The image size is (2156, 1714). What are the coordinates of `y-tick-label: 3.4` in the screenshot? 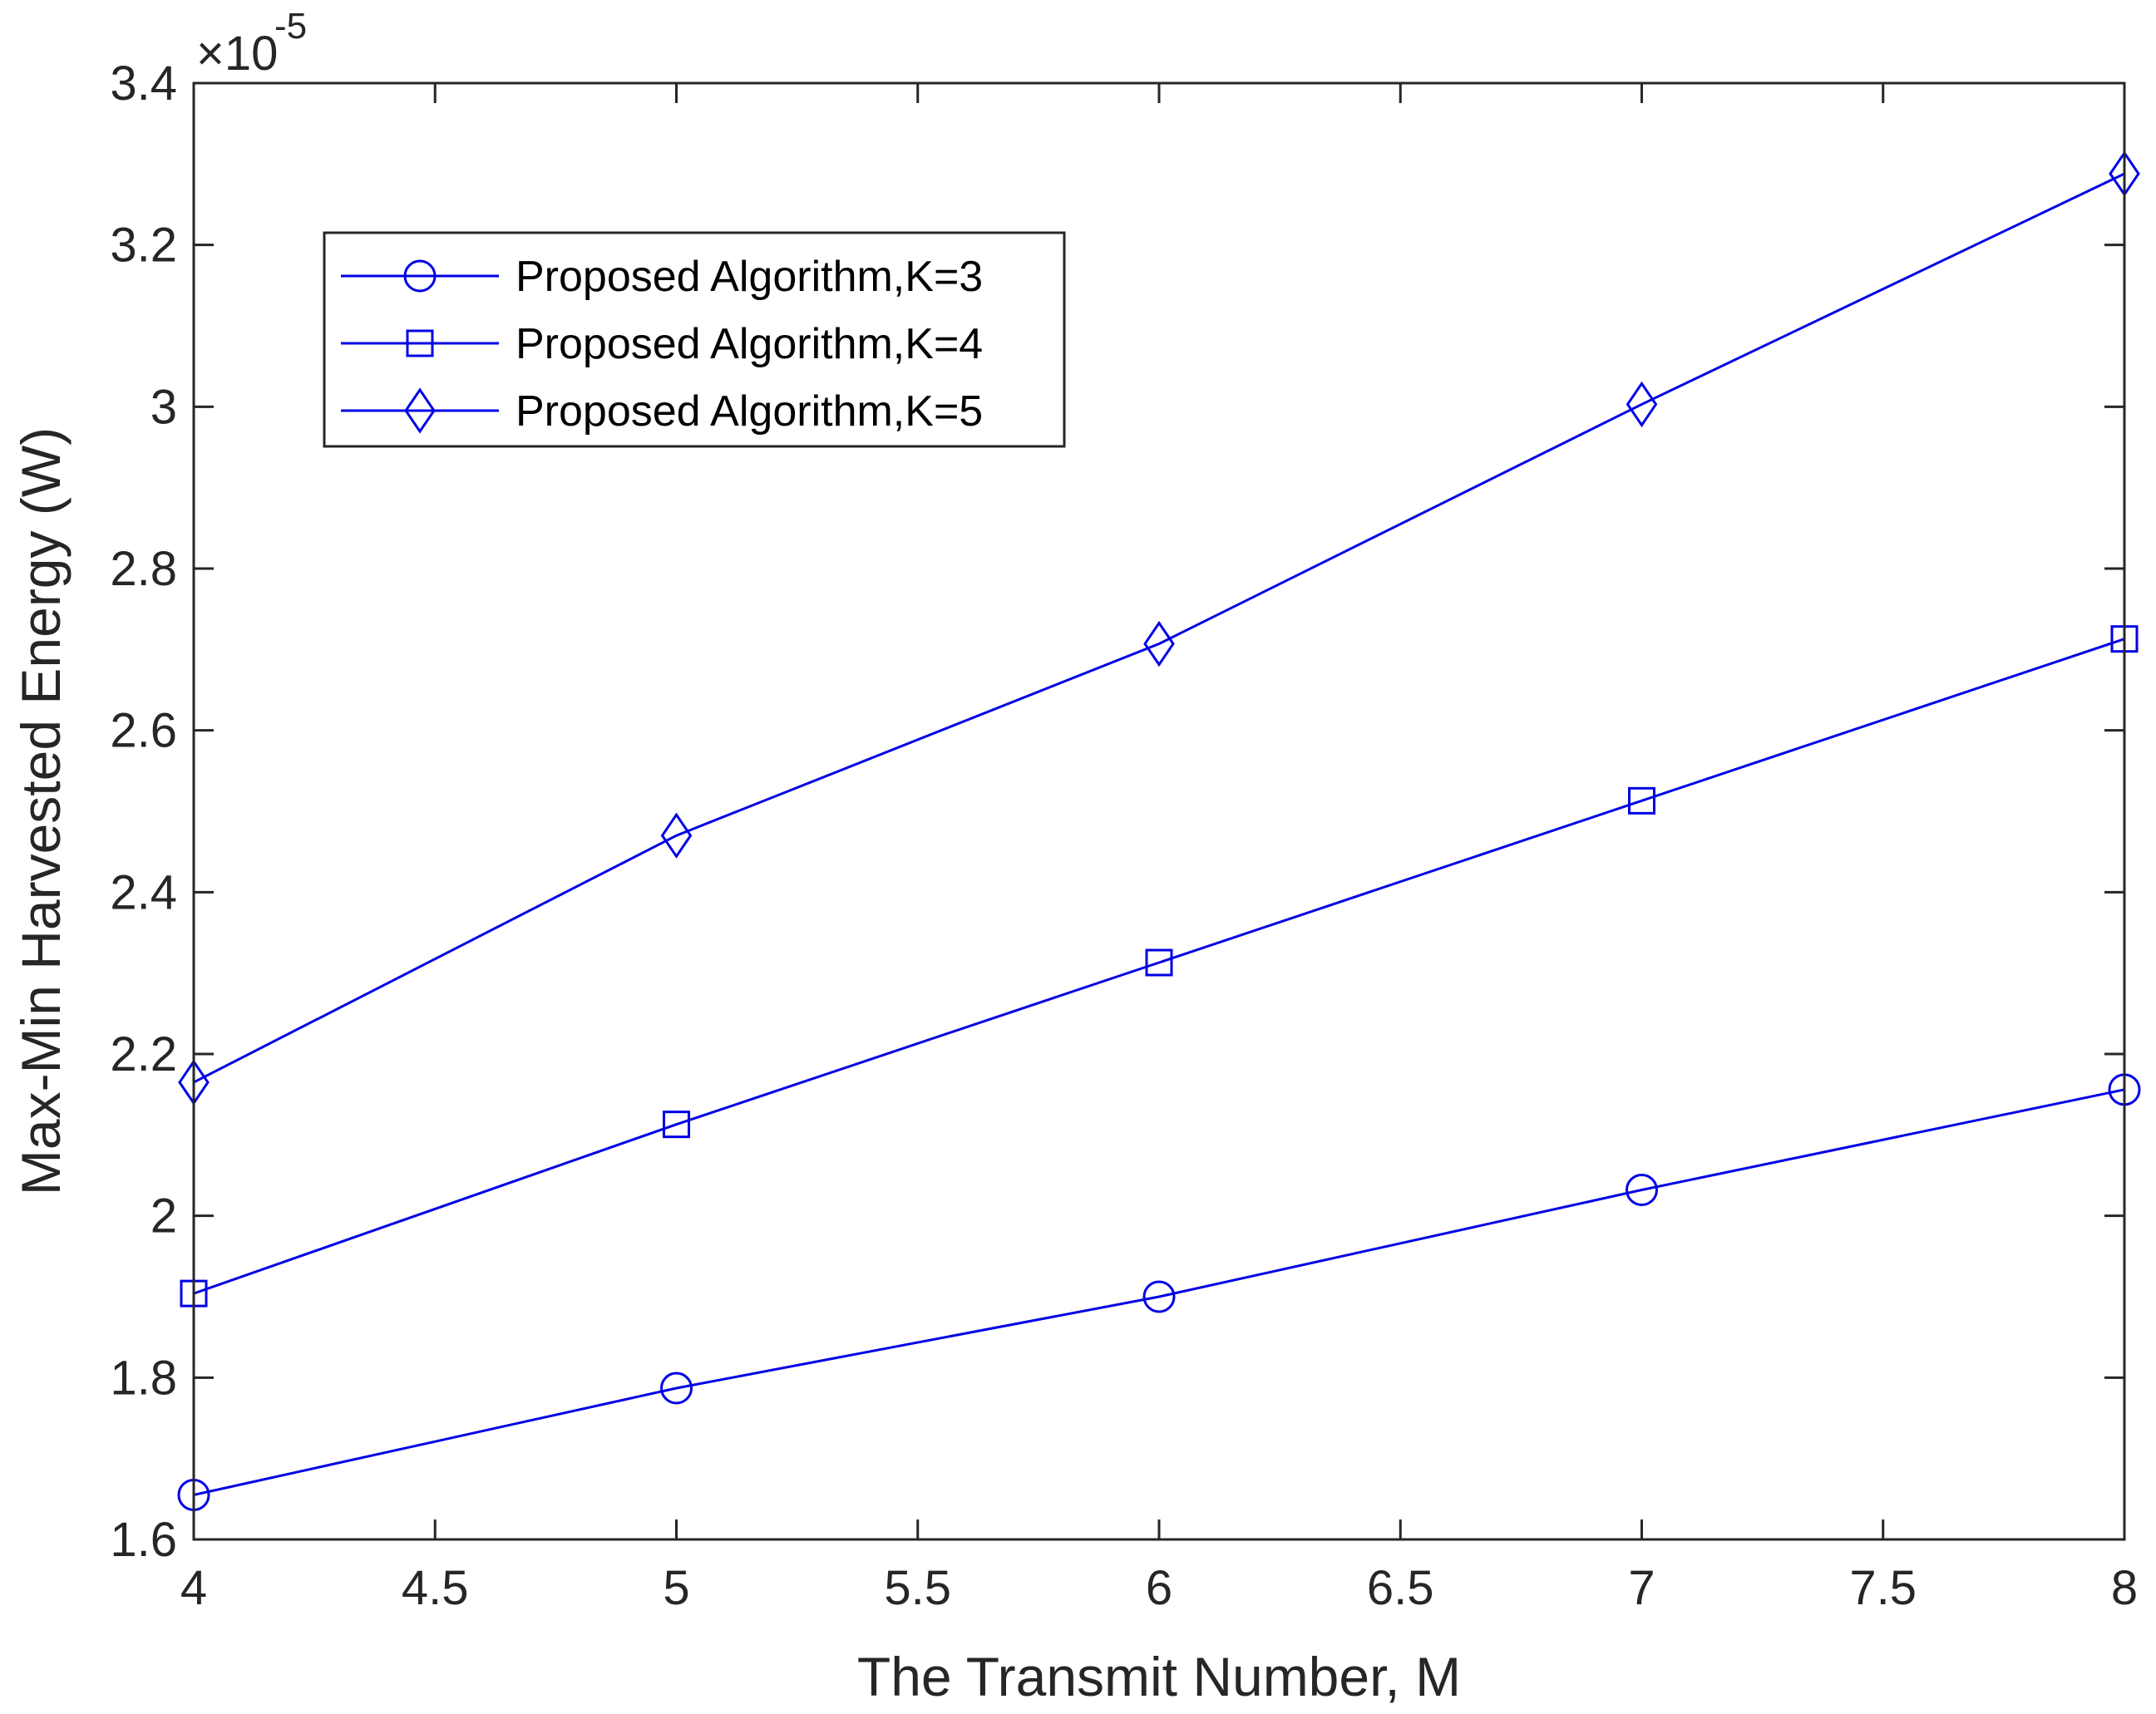 It's located at (143, 84).